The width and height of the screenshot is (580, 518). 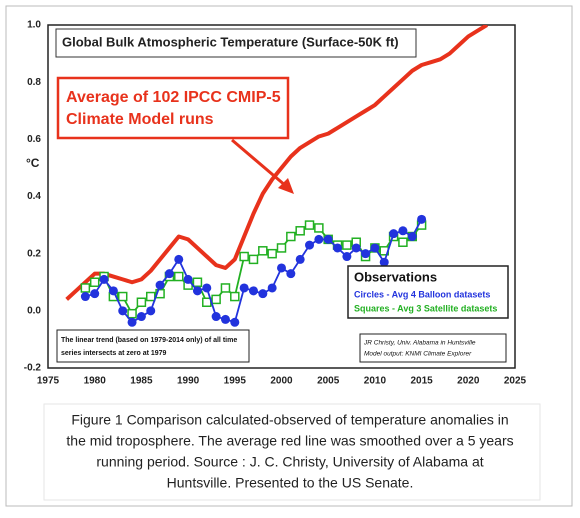 What do you see at coordinates (419, 343) in the screenshot?
I see `credit: JR Christy, Univ. Alabama in Huntsville` at bounding box center [419, 343].